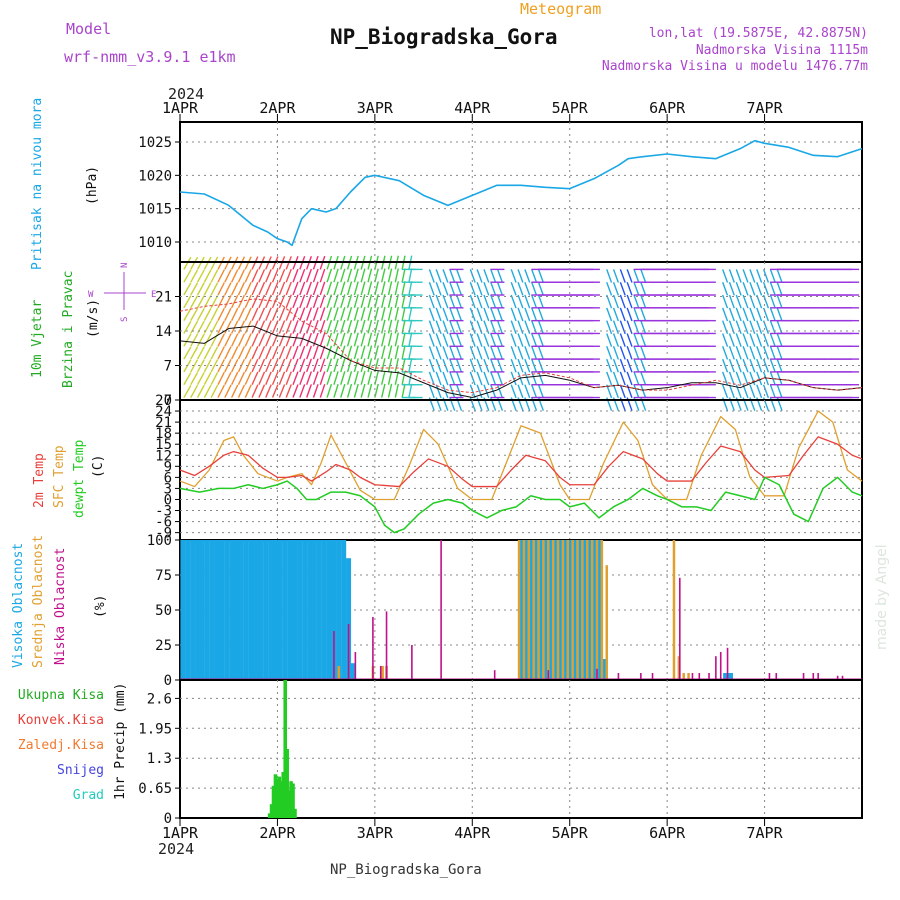  Describe the element at coordinates (61, 695) in the screenshot. I see `legend-total-rain: Ukupna Kisa` at that location.